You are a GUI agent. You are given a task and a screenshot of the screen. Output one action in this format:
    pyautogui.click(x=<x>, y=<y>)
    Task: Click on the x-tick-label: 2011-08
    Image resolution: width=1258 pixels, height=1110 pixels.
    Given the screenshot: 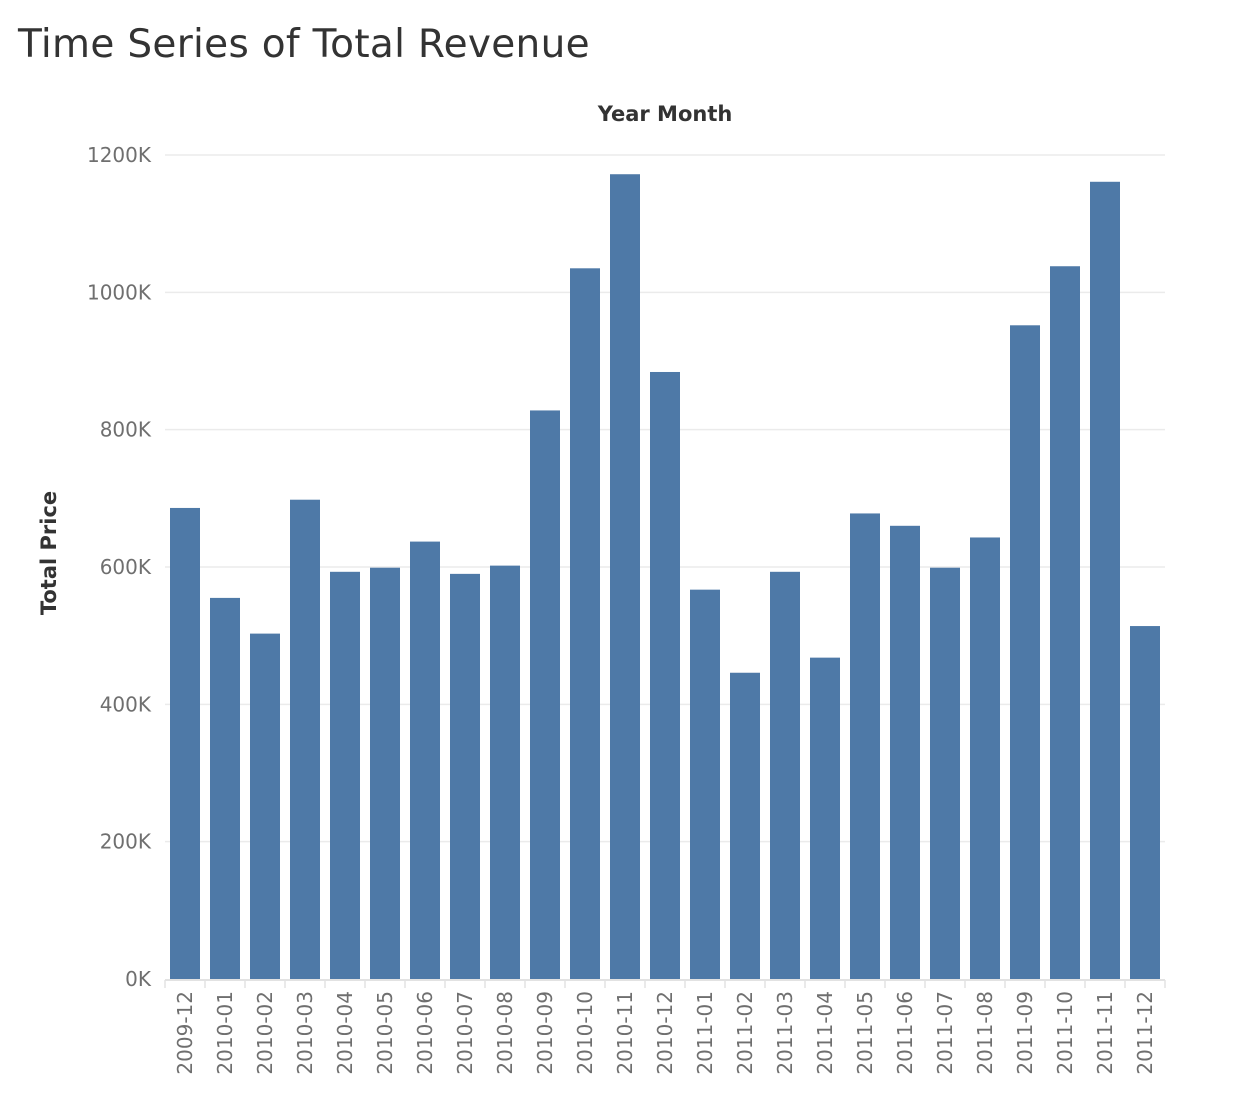 What is the action you would take?
    pyautogui.click(x=985, y=1033)
    